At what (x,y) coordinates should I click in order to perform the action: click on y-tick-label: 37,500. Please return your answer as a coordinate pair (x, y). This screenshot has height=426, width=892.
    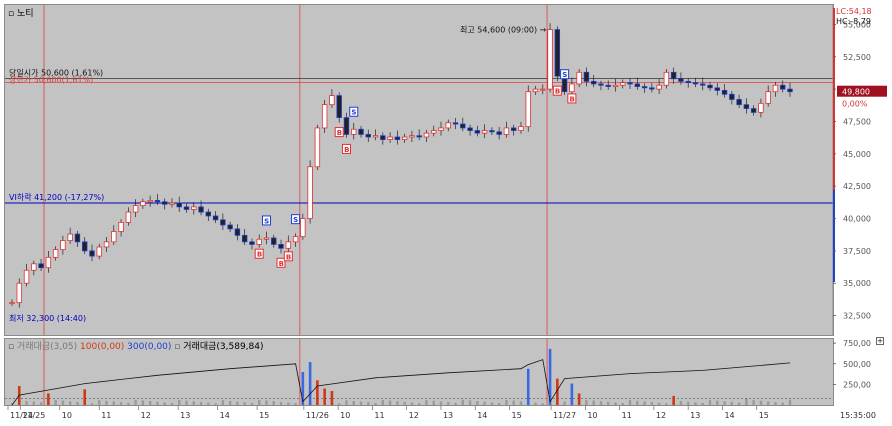
    Looking at the image, I should click on (857, 251).